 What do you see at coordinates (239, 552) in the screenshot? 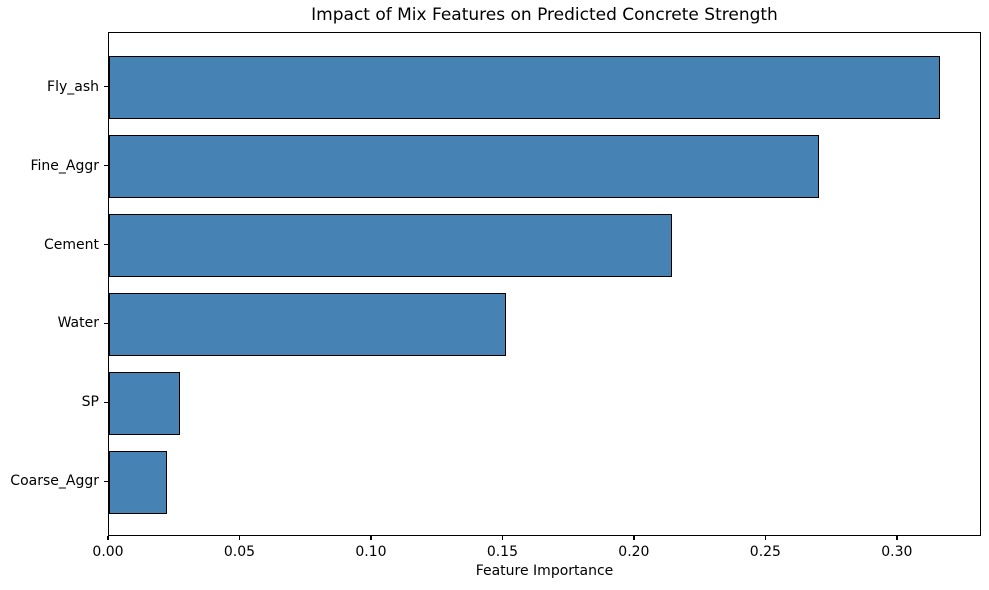
I see `x-tick-label-0.05: 0.05` at bounding box center [239, 552].